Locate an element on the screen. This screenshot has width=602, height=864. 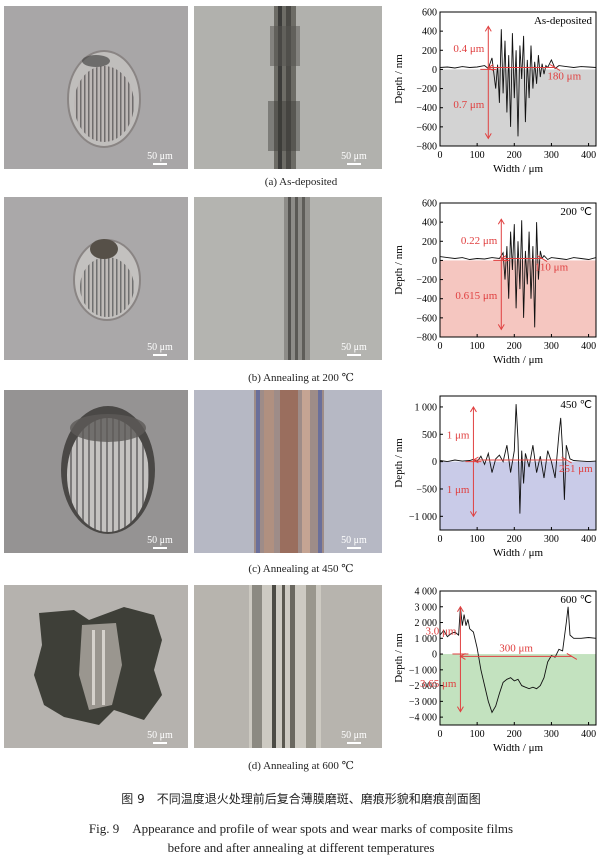
chart-d-xtick-label: 400 is located at coordinates (588, 734).